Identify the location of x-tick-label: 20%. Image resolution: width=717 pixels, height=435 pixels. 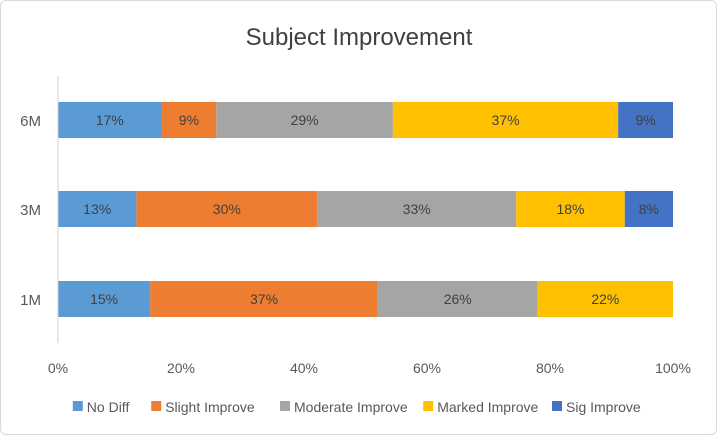
(181, 368).